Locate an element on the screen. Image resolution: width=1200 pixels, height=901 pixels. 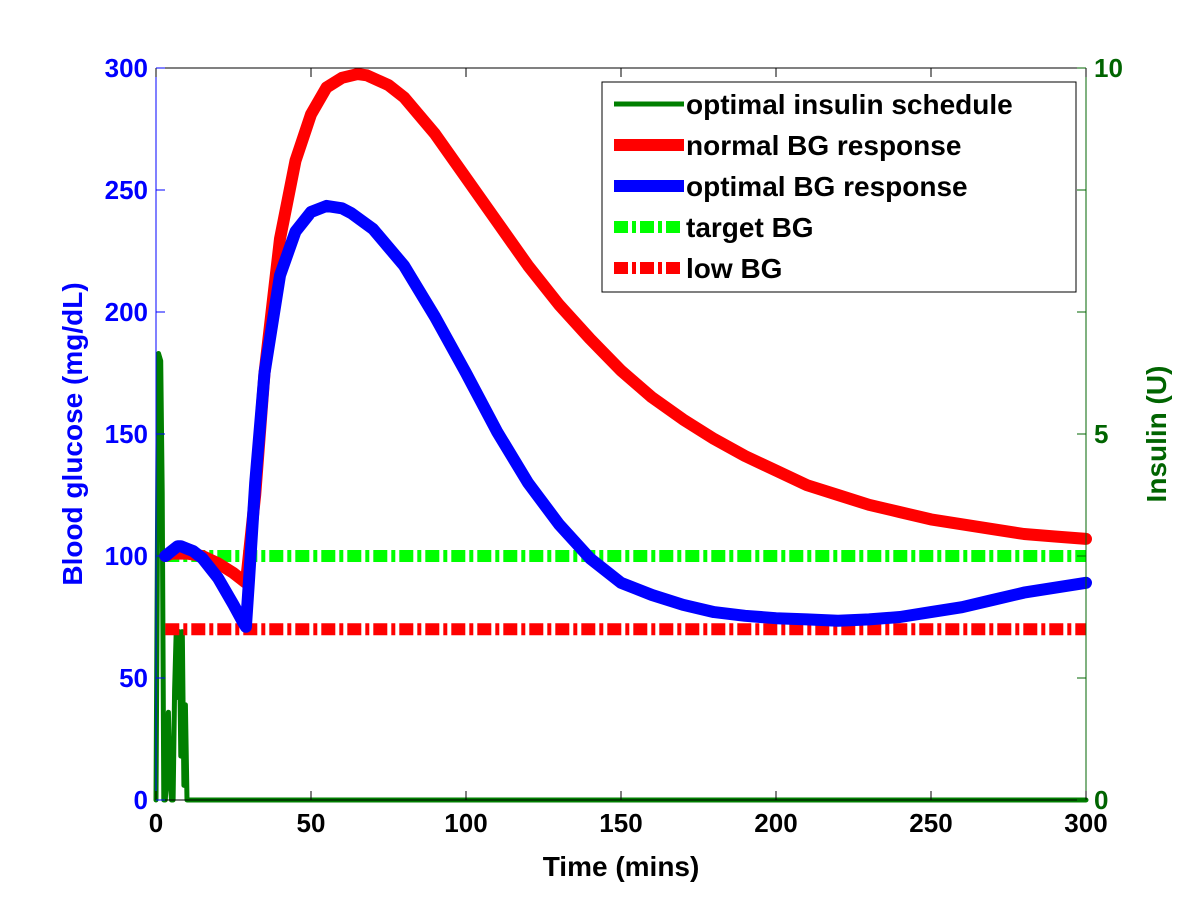
legend-label-normal-bg-response: normal BG response is located at coordinates (823, 145).